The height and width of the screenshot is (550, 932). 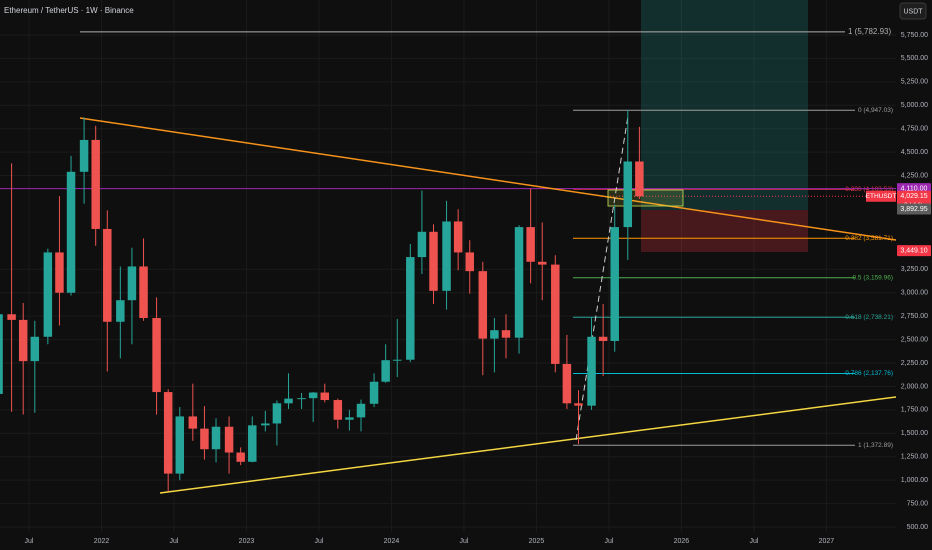 I want to click on fib-label: 0.236 (4,103.53), so click(x=869, y=189).